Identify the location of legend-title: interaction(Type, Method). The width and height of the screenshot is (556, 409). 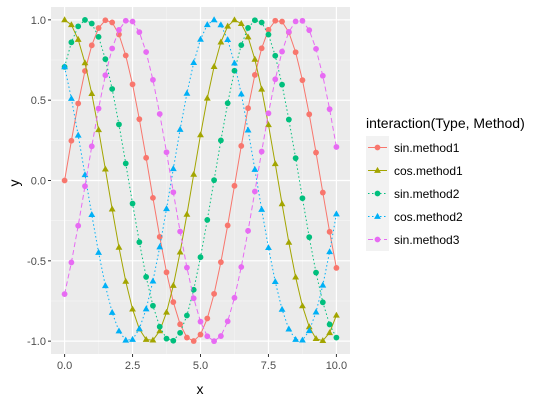
(445, 123).